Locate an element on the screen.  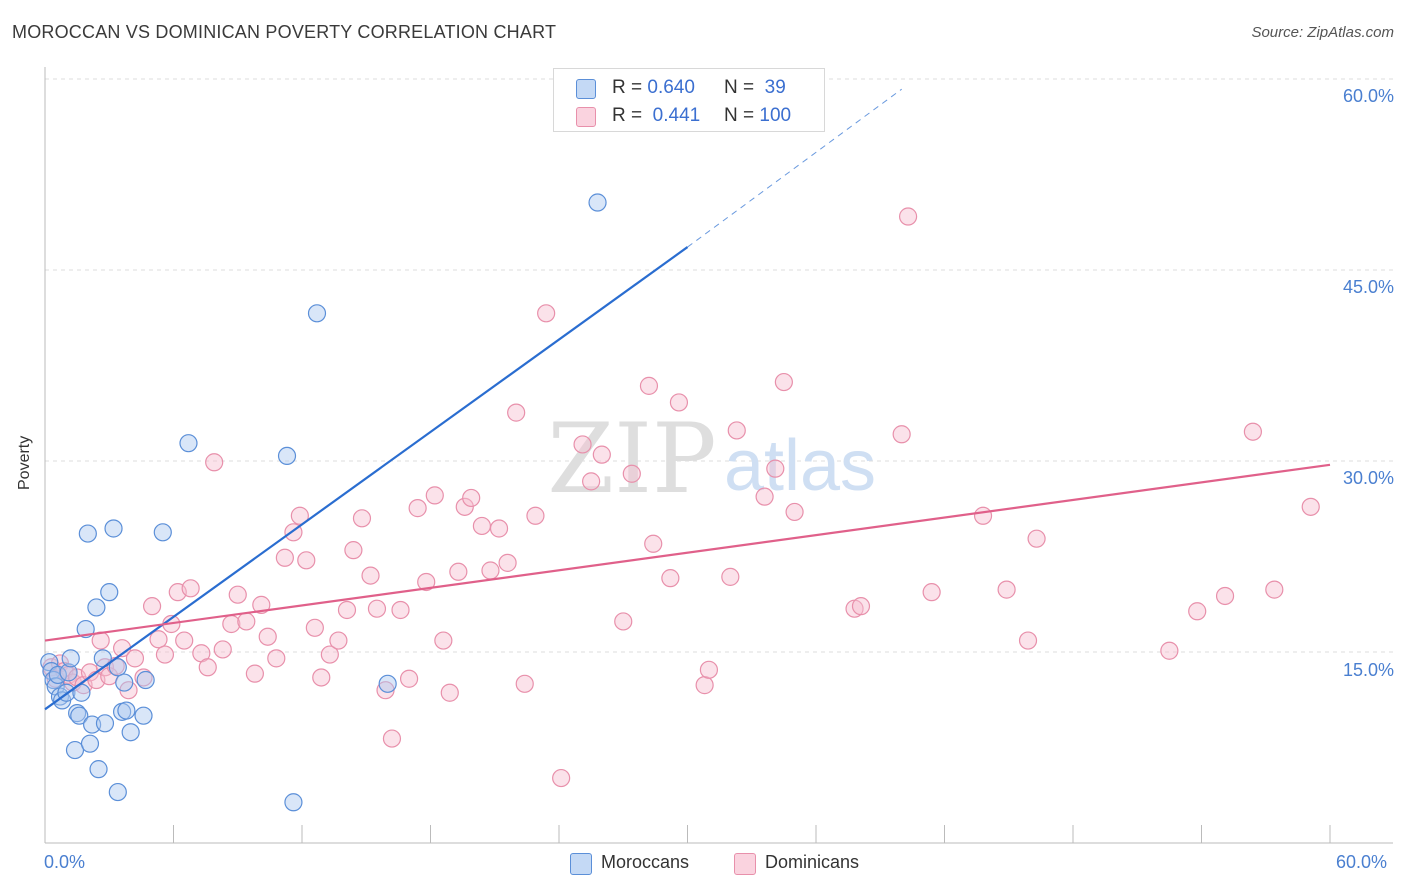
bottom-legend-swatch-moroccans is located at coordinates (581, 864).